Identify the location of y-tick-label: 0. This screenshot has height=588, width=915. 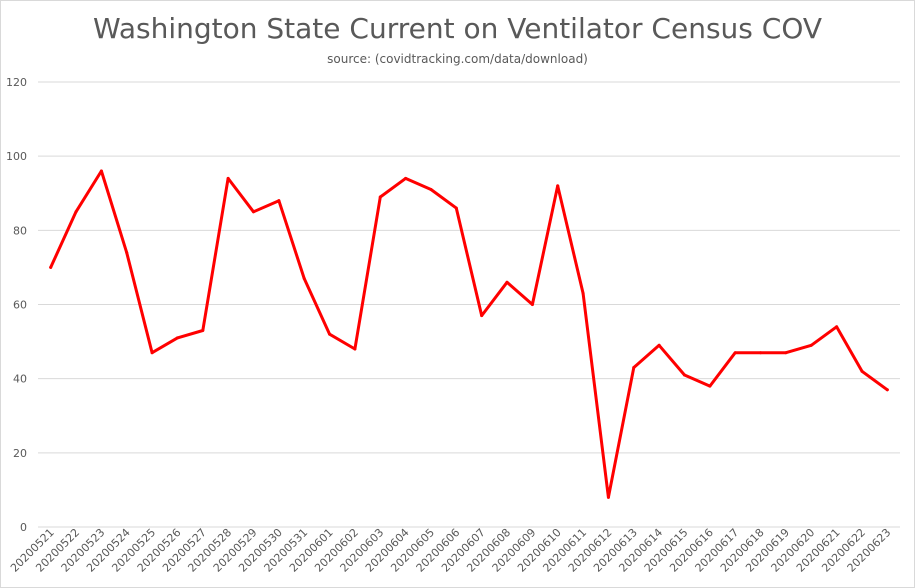
(23, 527).